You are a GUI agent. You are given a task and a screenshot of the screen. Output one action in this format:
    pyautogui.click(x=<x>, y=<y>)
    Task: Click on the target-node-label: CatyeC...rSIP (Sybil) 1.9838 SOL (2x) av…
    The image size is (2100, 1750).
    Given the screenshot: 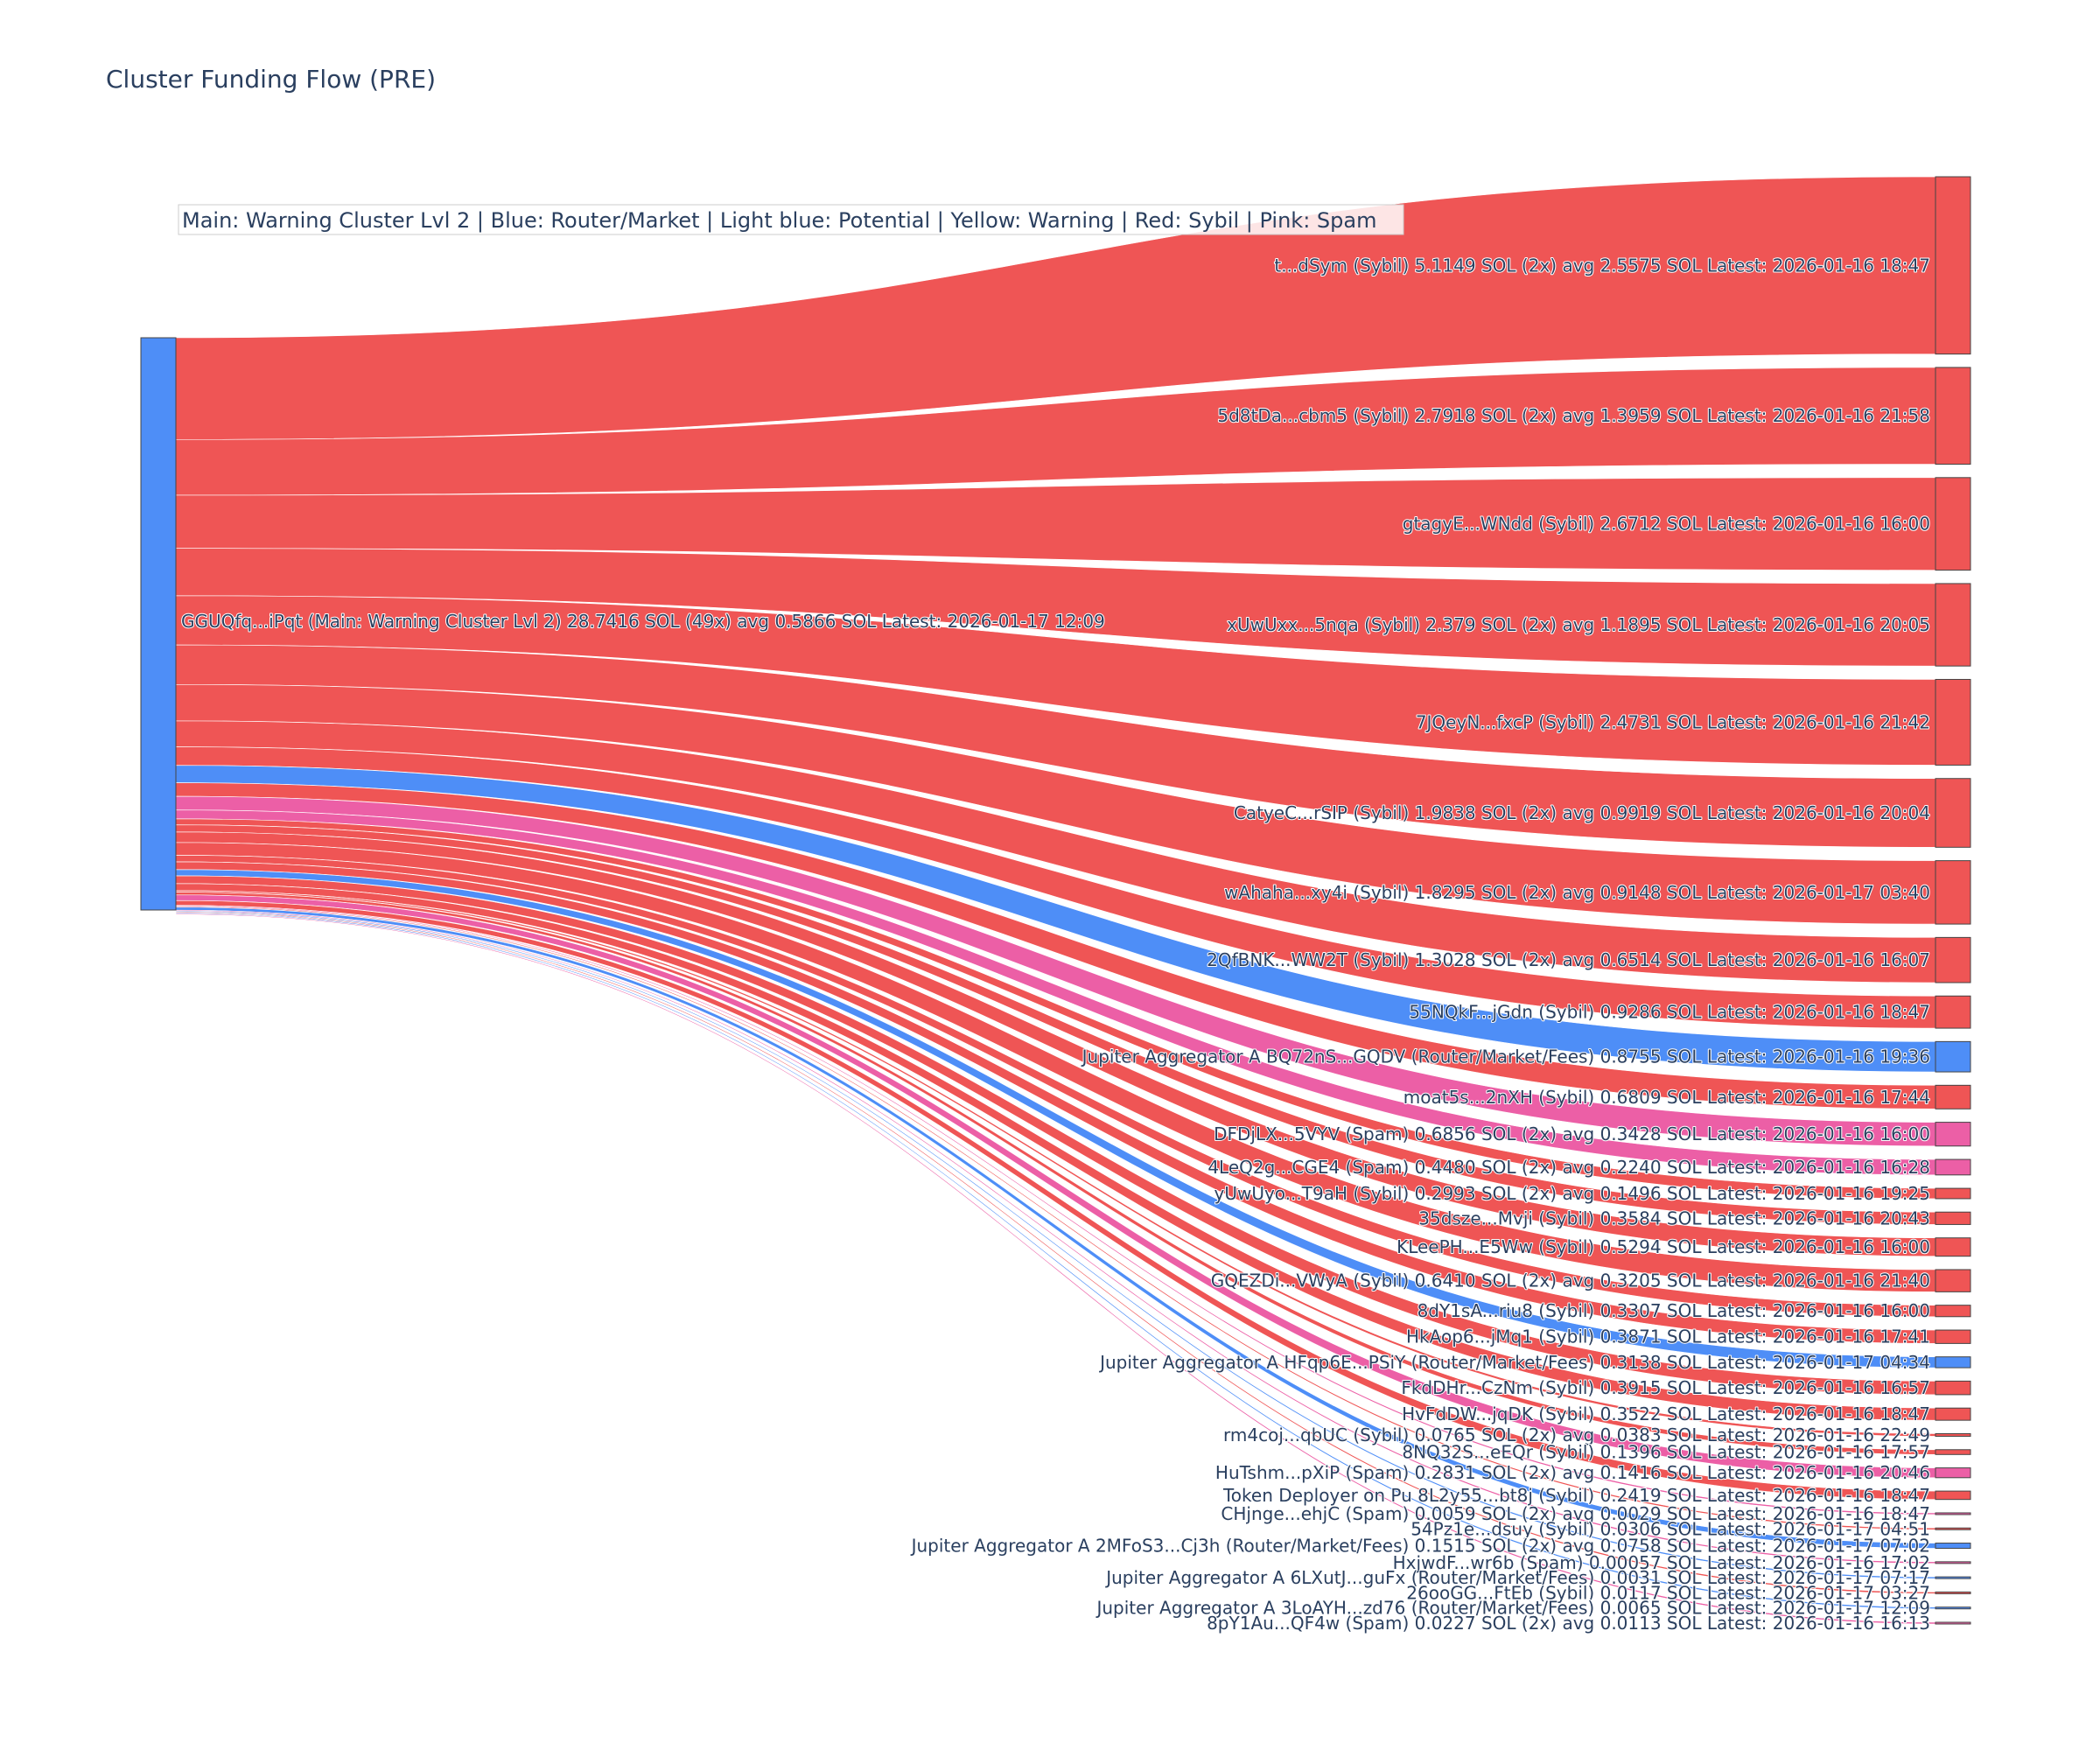 What is the action you would take?
    pyautogui.click(x=1582, y=812)
    